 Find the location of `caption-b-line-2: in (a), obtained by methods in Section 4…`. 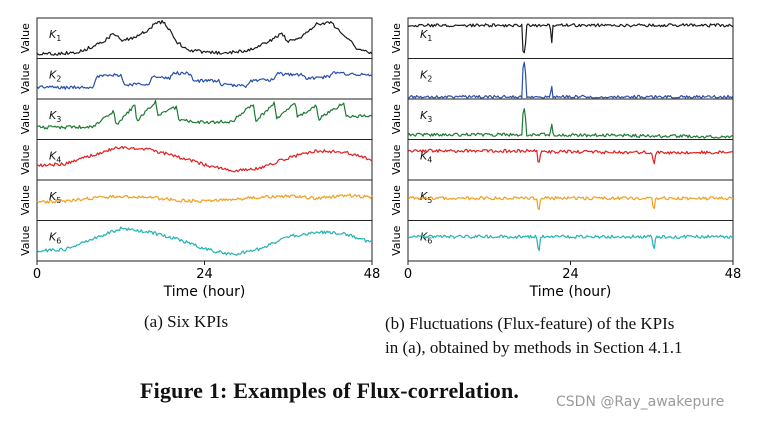

caption-b-line-2: in (a), obtained by methods in Section 4… is located at coordinates (534, 347).